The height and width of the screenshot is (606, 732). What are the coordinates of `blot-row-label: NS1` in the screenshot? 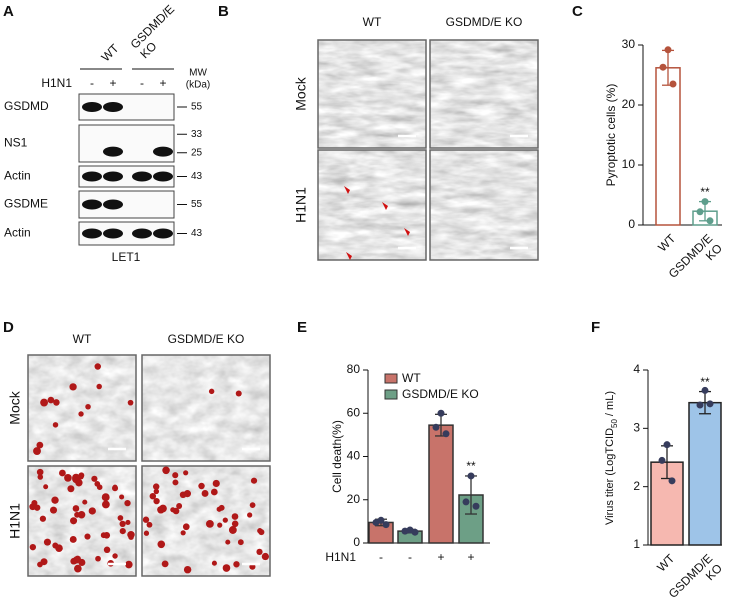 It's located at (16, 143).